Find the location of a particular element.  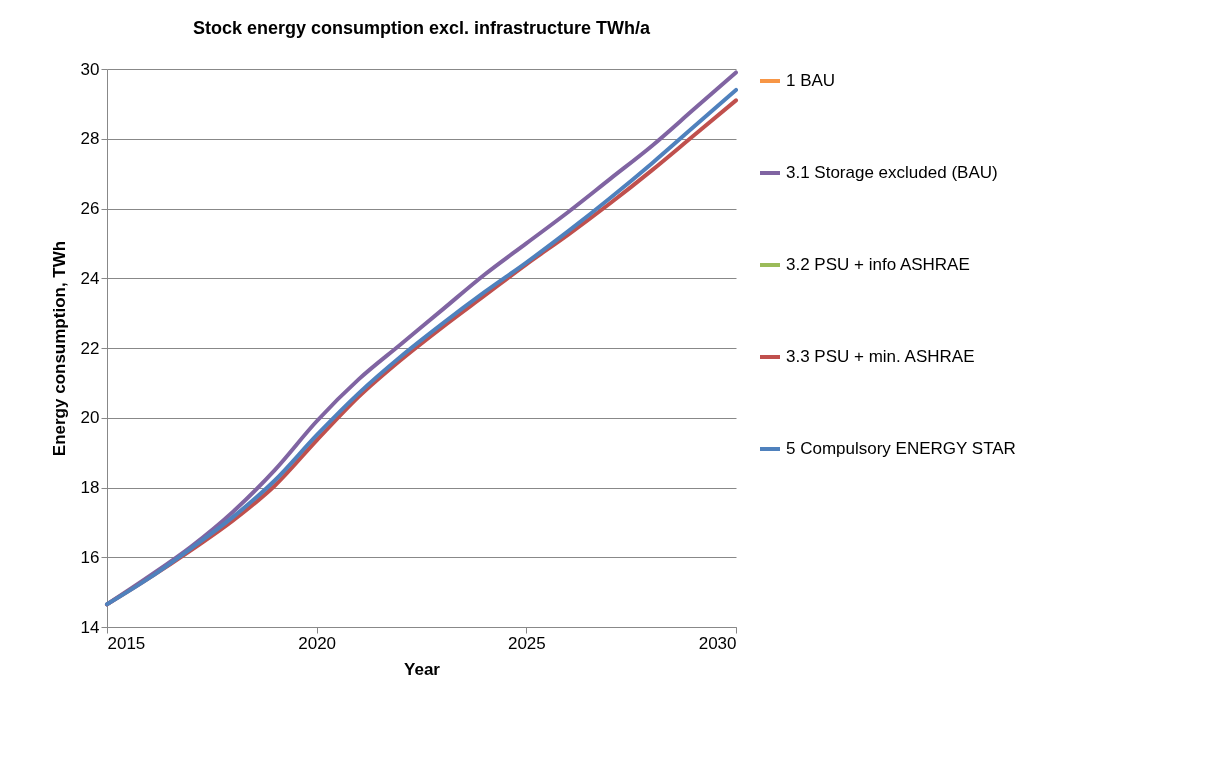

y-tick-label: 28 is located at coordinates (90, 139).